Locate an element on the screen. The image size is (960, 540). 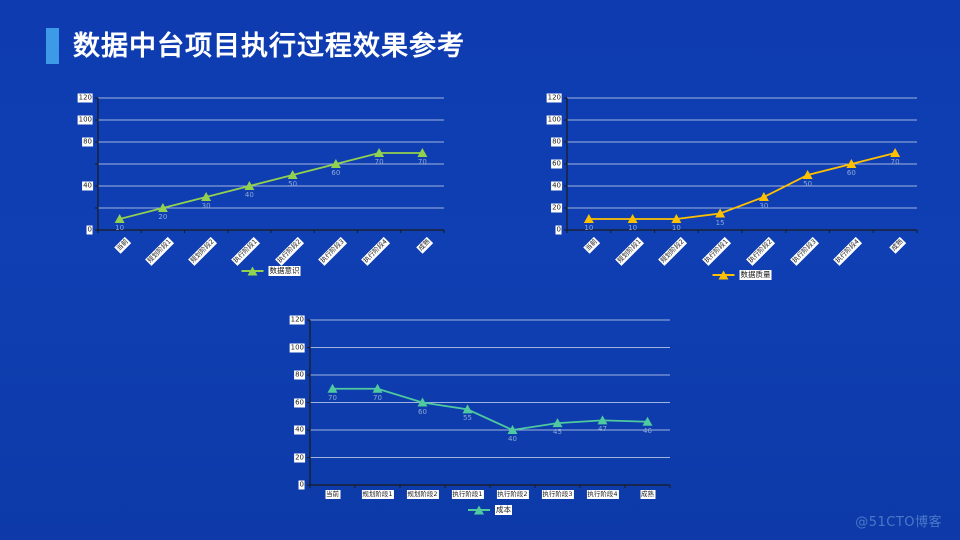
chart-legend: 数据意识 is located at coordinates (271, 271).